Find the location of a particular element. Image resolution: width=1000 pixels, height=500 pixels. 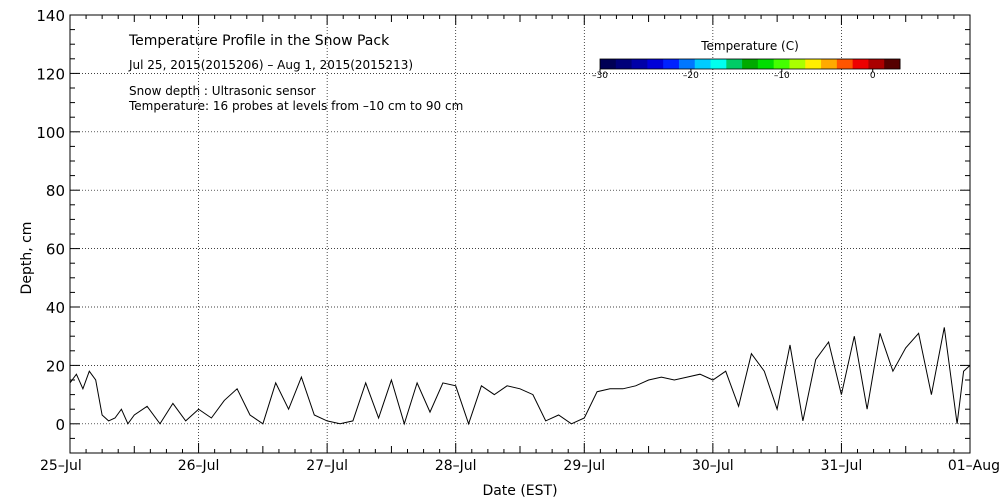

y-tick-label: 60 is located at coordinates (55, 250).